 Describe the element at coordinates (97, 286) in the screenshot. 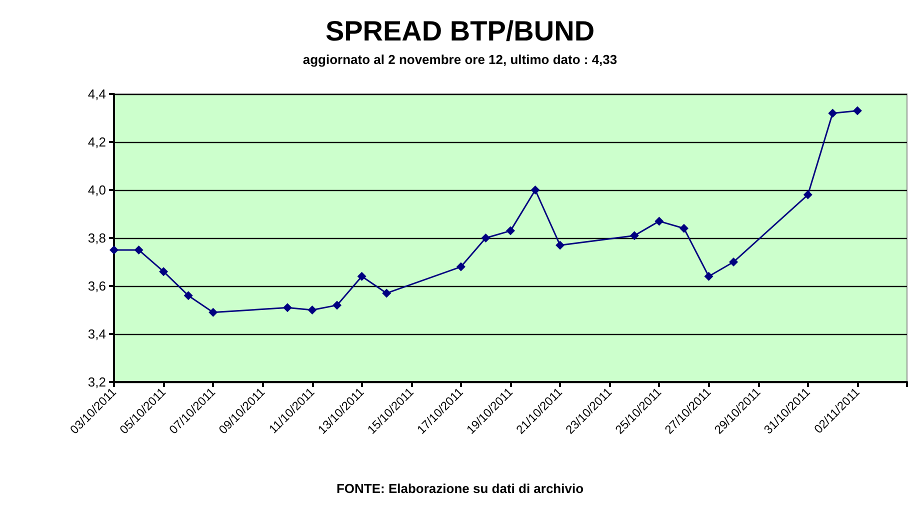

I see `y-tick-label: 3,6` at that location.